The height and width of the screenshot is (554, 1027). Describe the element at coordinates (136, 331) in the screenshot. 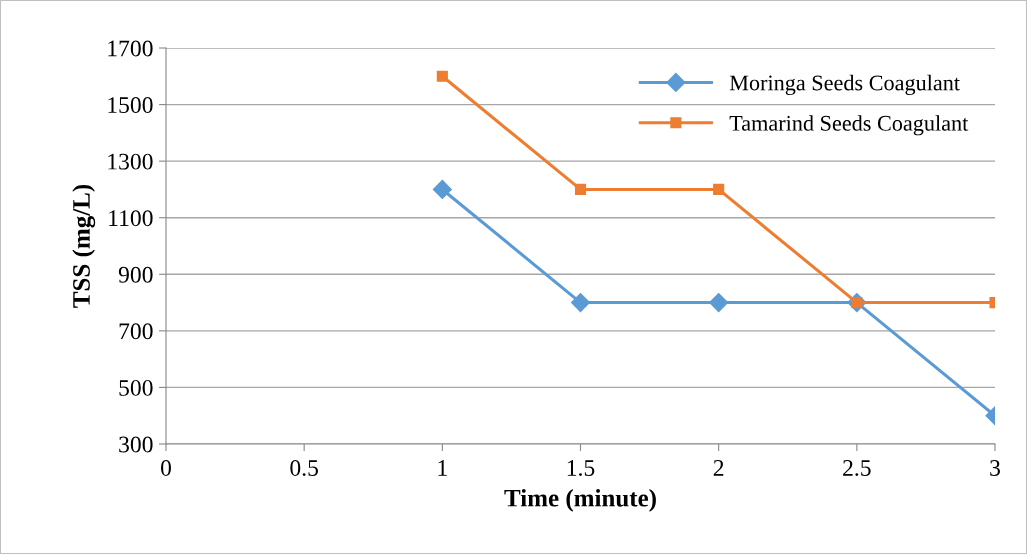

I see `y-tick-label: 700` at that location.